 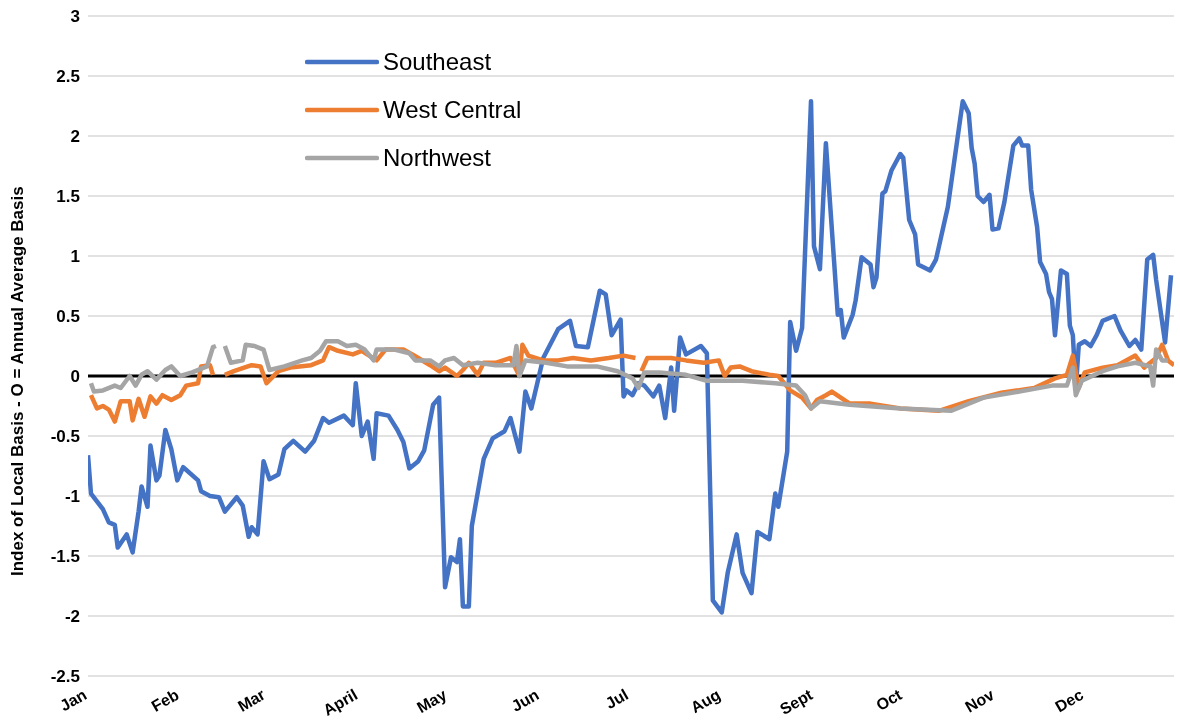 I want to click on x-tick-label: Jul, so click(x=617, y=699).